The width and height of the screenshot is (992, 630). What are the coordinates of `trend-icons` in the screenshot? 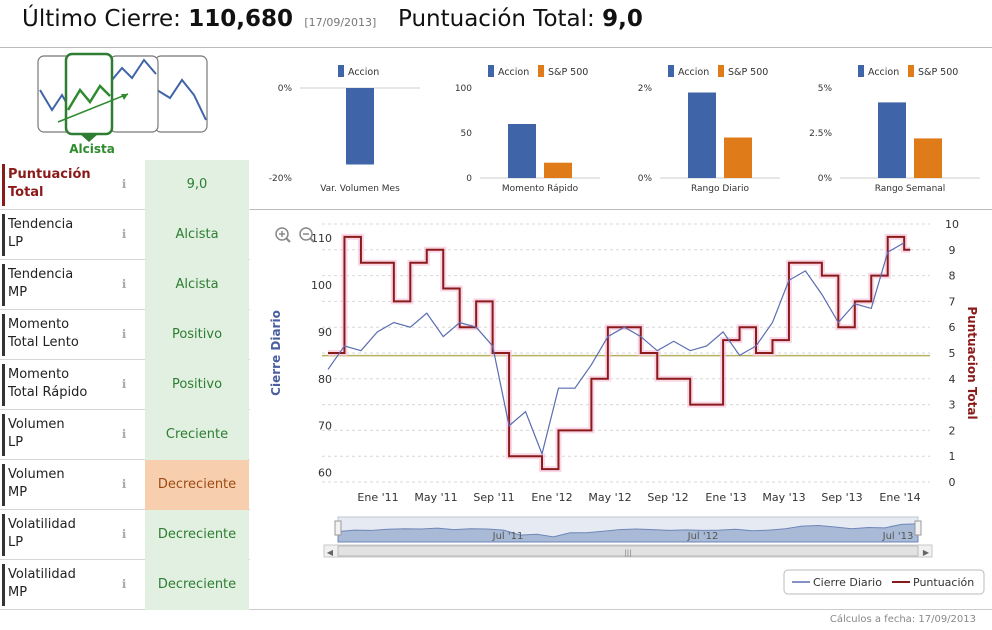 It's located at (122, 97).